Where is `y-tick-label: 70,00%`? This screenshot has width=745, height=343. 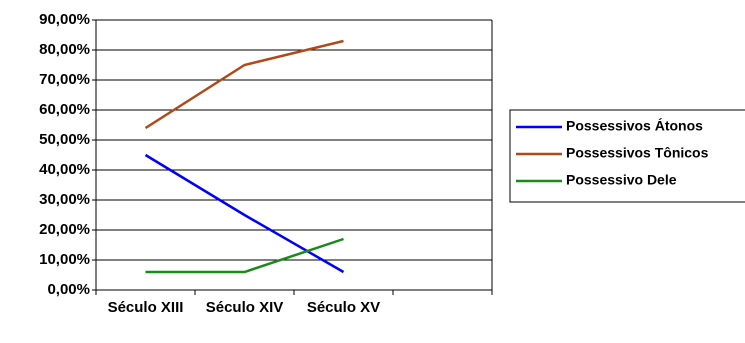
y-tick-label: 70,00% is located at coordinates (64, 79).